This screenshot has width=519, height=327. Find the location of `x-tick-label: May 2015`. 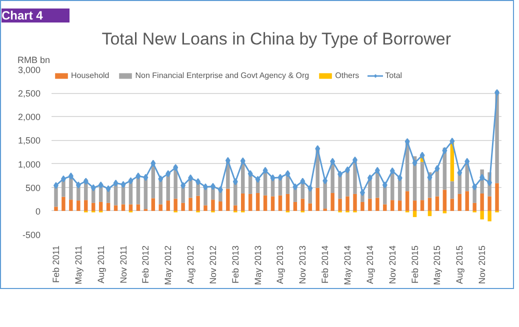

x-tick-label: May 2015 is located at coordinates (437, 265).